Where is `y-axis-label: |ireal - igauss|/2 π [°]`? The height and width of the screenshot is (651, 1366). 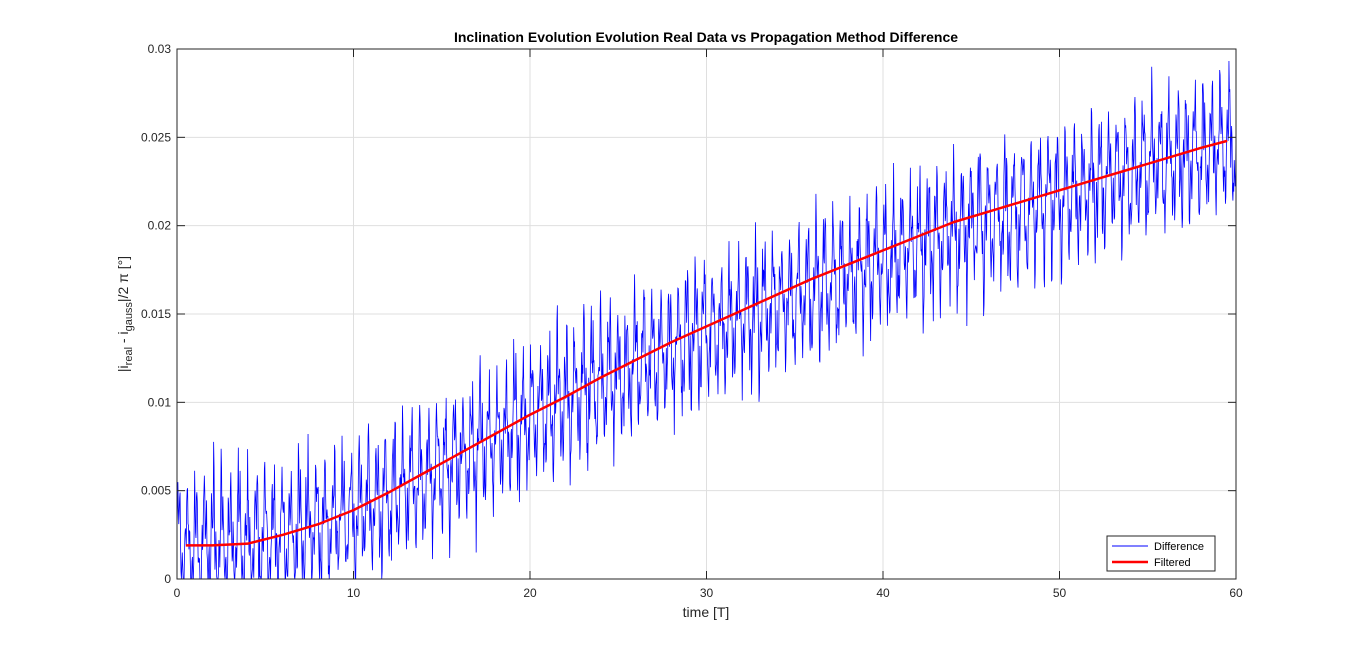
y-axis-label: |ireal - igauss|/2 π [°] is located at coordinates (125, 314).